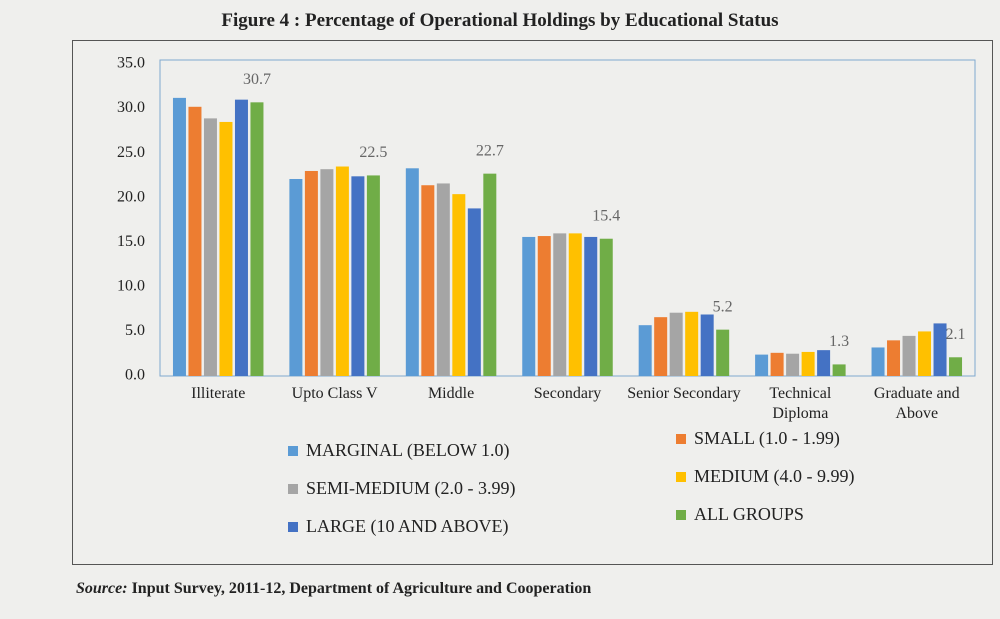  What do you see at coordinates (131, 286) in the screenshot?
I see `y-tick-label: 10.0` at bounding box center [131, 286].